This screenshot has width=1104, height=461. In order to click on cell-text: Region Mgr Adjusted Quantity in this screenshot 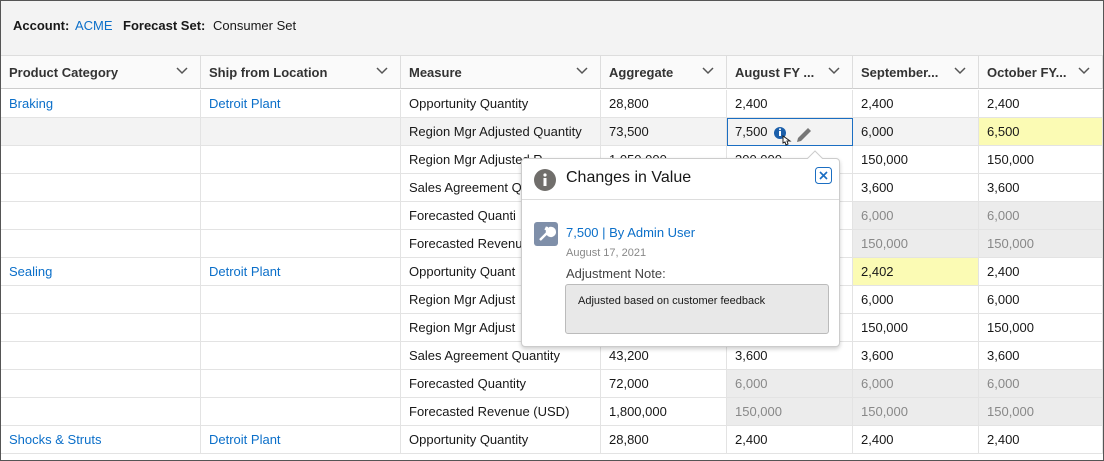, I will do `click(495, 131)`.